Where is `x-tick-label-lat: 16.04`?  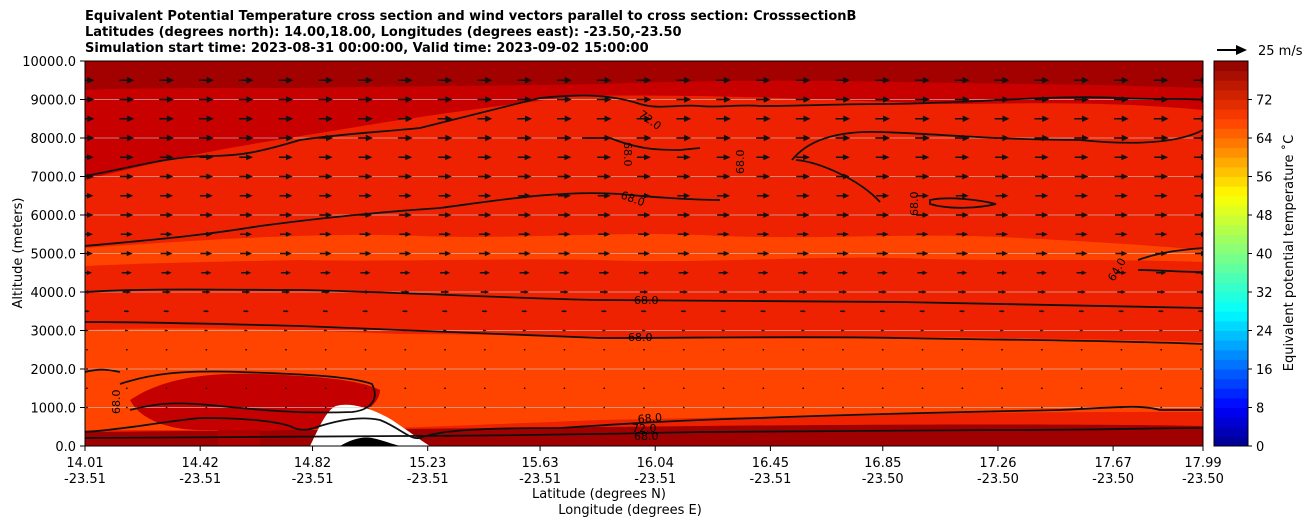 x-tick-label-lat: 16.04 is located at coordinates (655, 463).